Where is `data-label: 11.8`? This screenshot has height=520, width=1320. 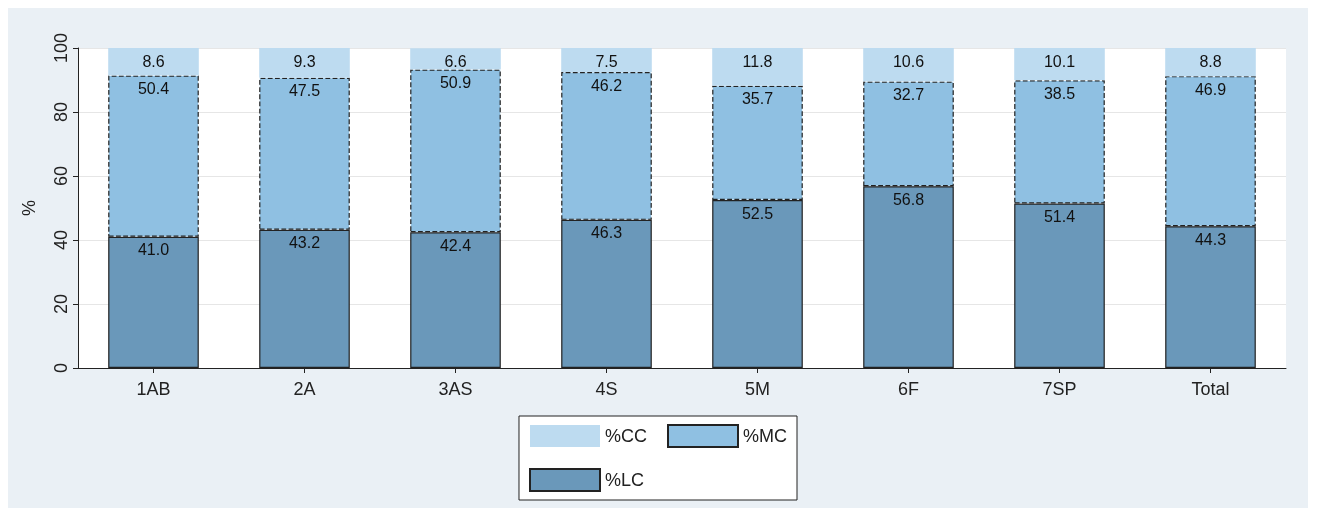 data-label: 11.8 is located at coordinates (757, 61).